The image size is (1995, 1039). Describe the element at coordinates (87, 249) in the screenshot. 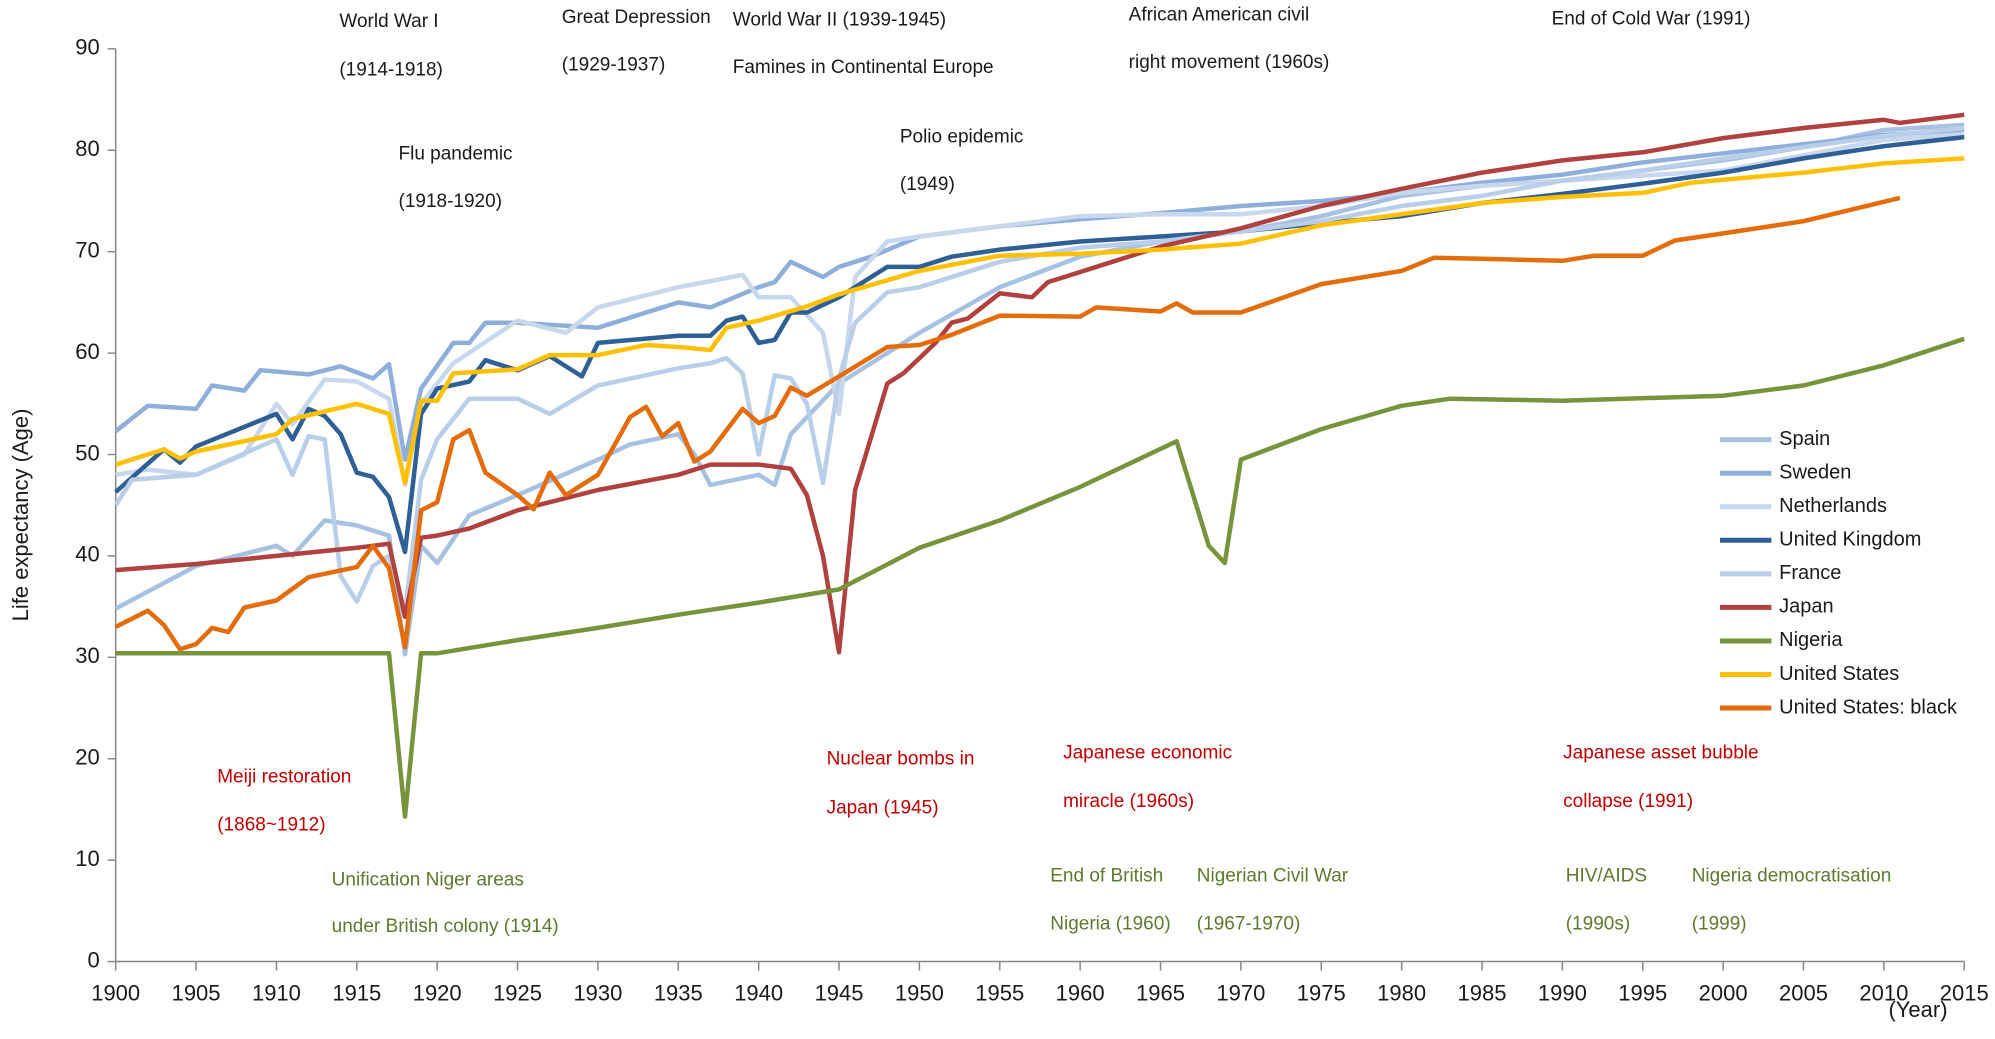

I see `y-tick-label: 70` at that location.